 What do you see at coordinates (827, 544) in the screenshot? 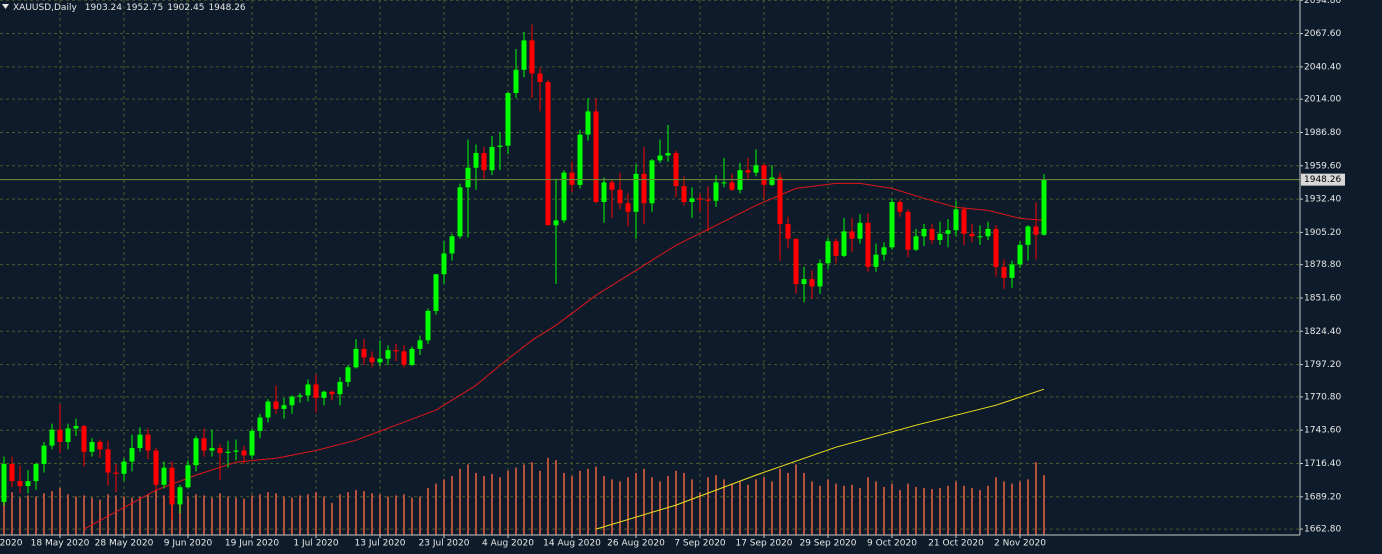
I see `x-tick-label: 29 Sep 2020` at bounding box center [827, 544].